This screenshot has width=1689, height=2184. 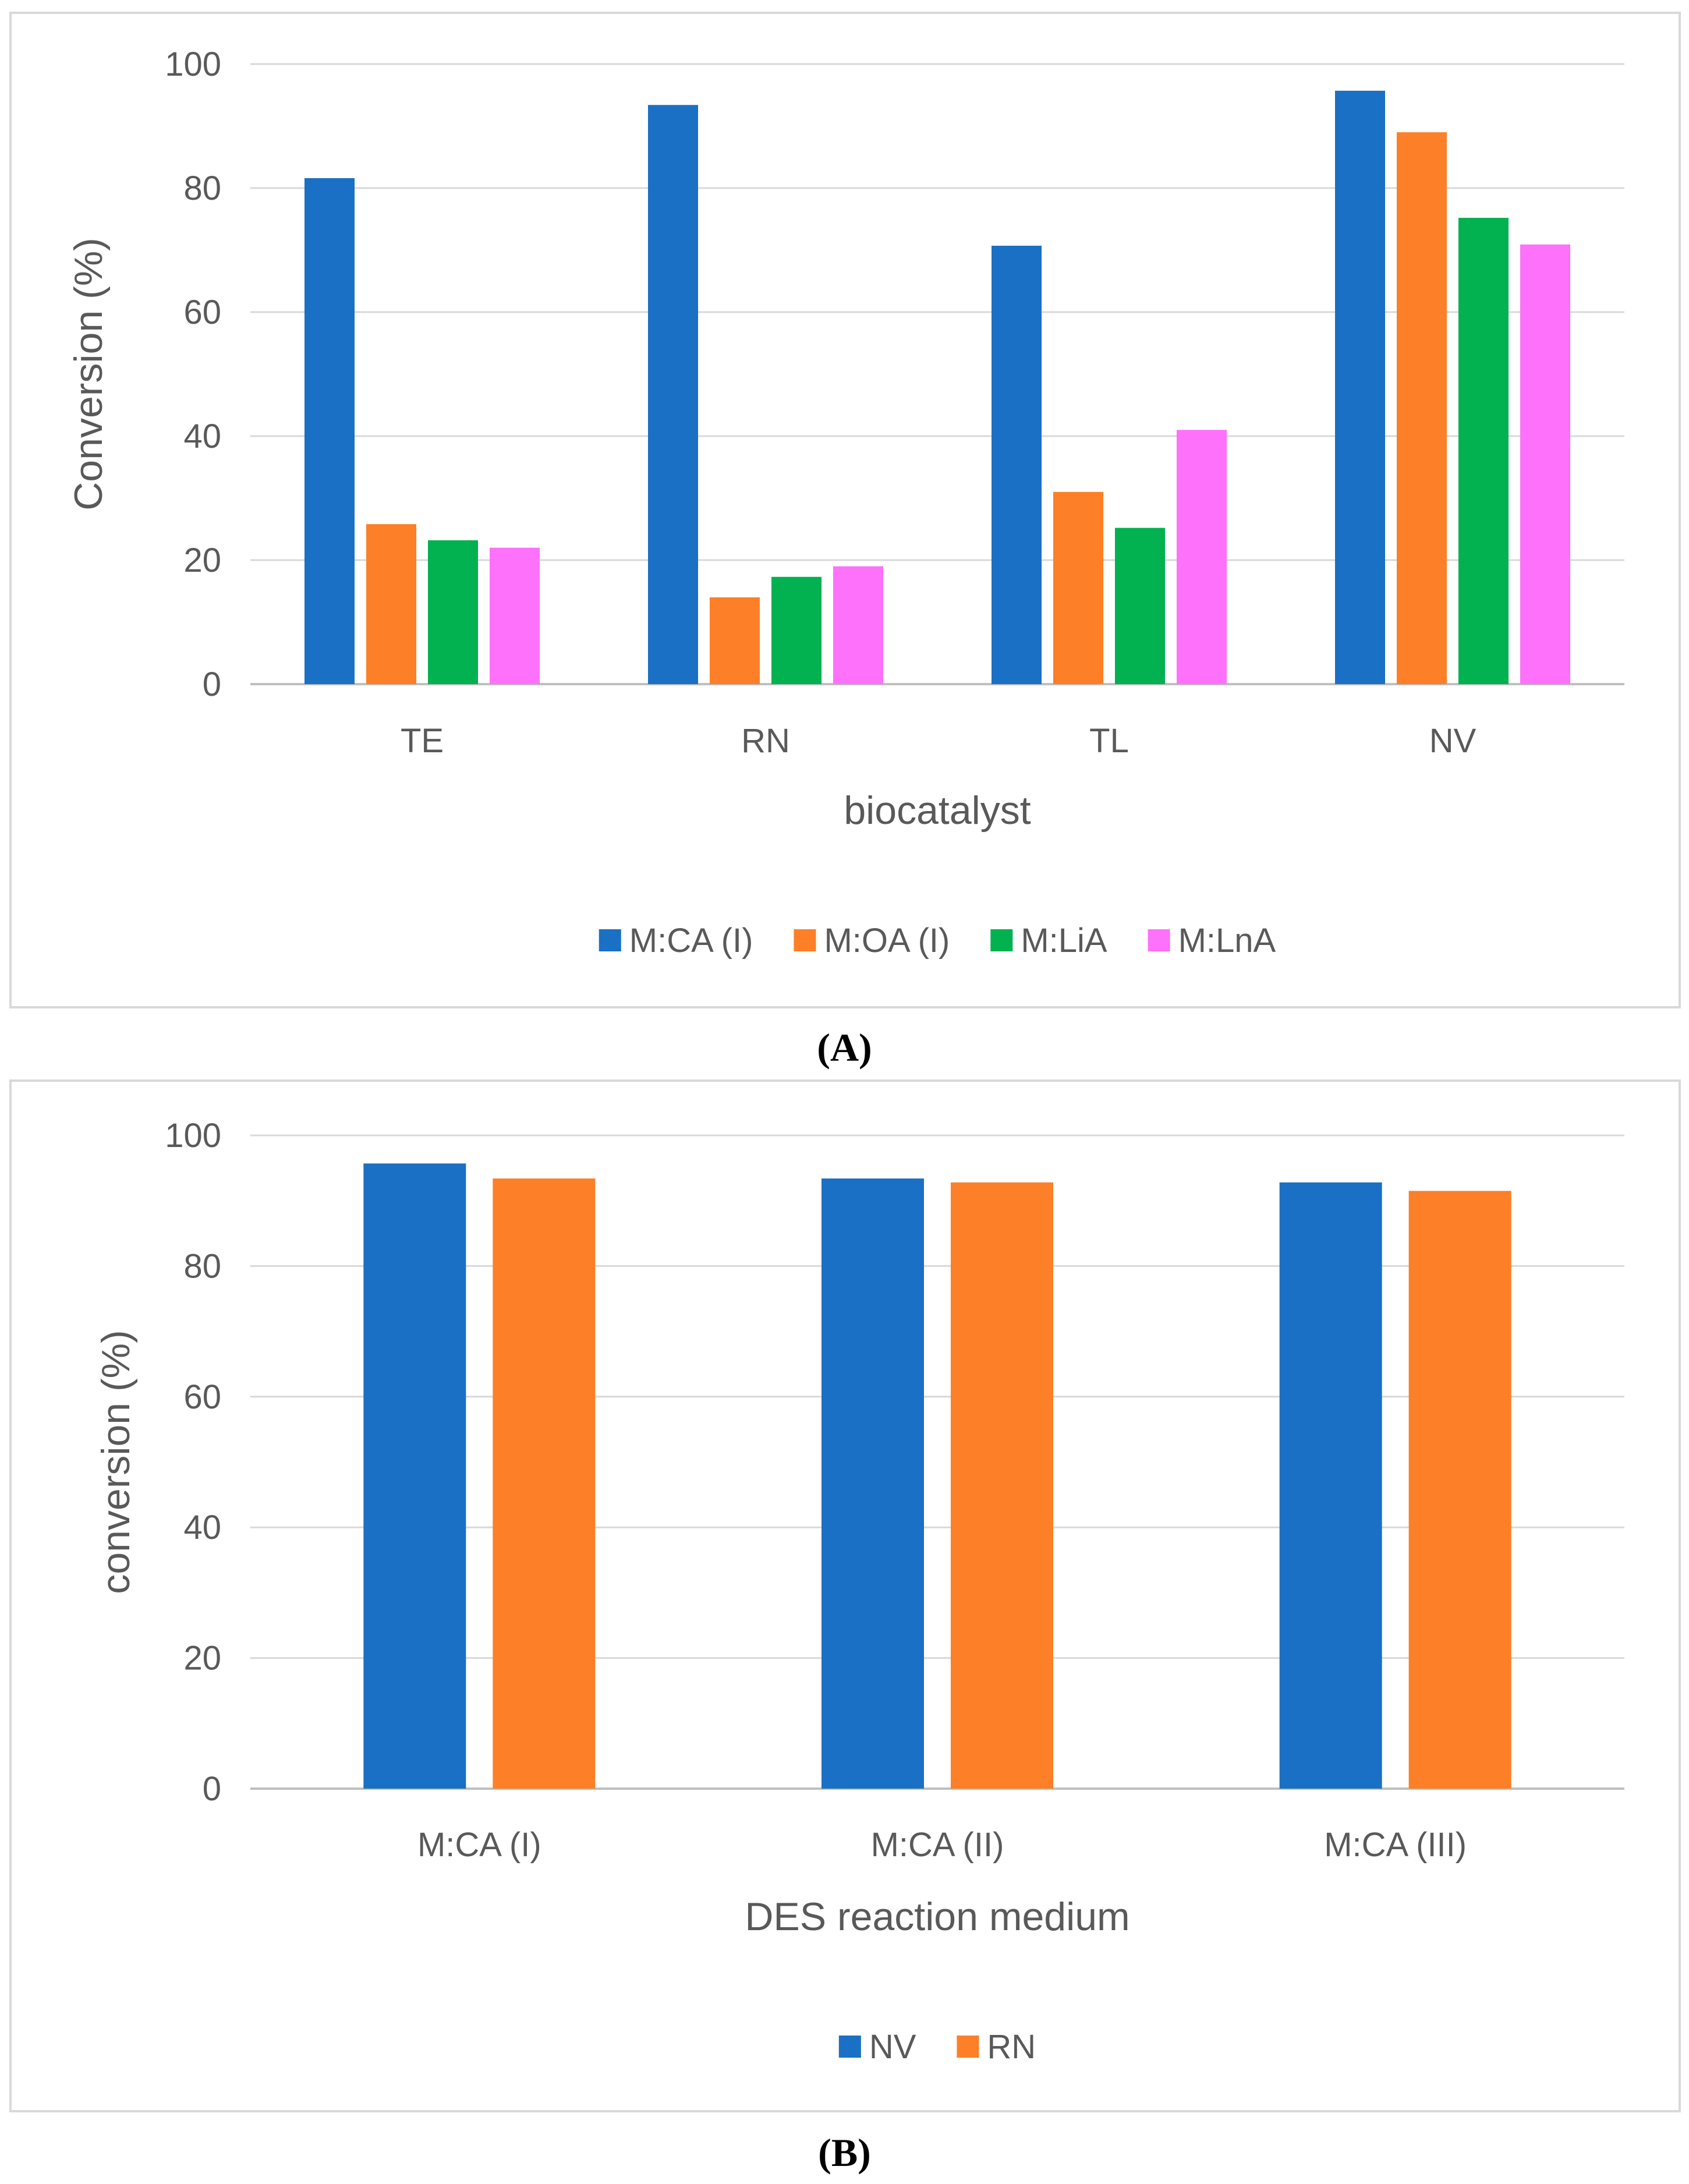 I want to click on caption-letter: B, so click(x=844, y=2152).